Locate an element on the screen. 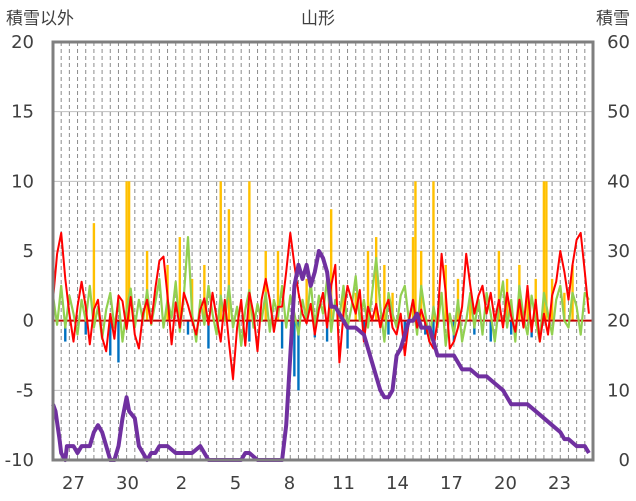 The width and height of the screenshot is (636, 501). right-y-tick: 60 is located at coordinates (618, 42).